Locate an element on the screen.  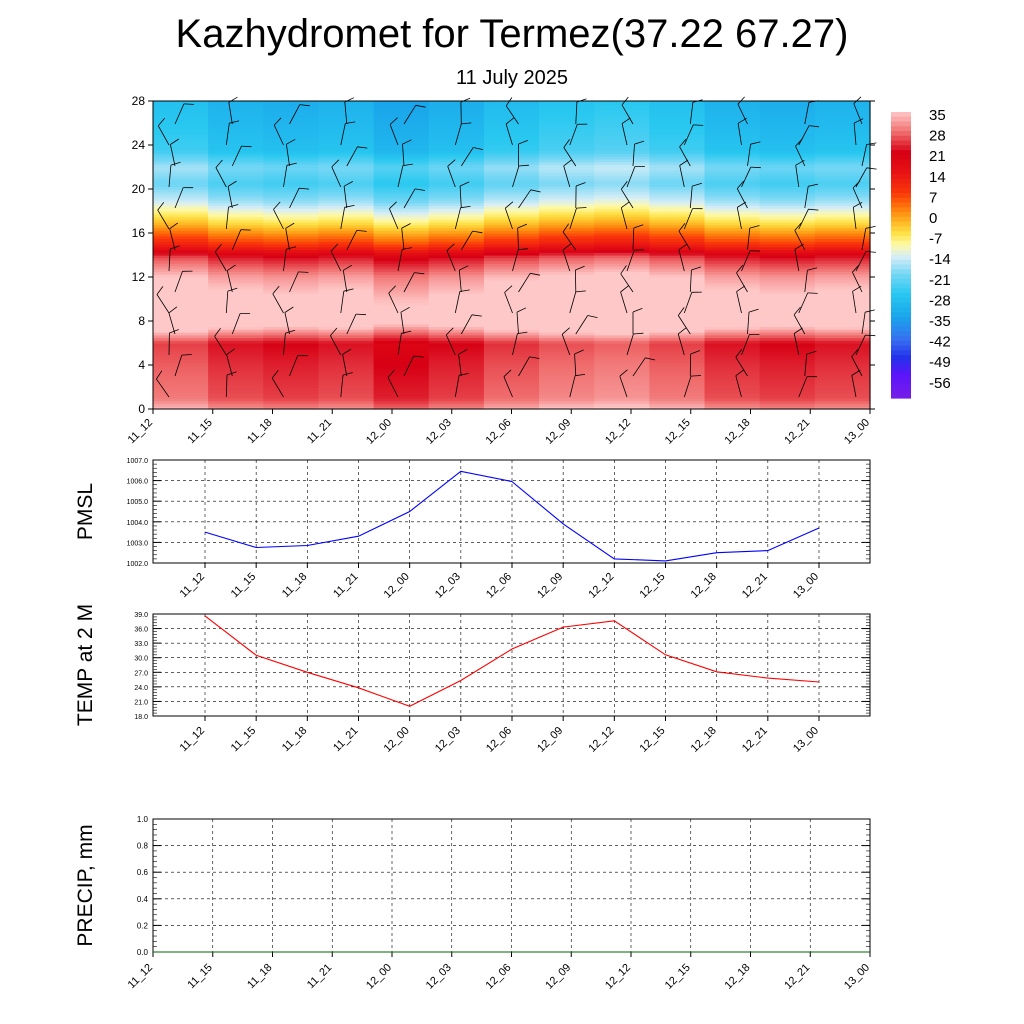
x-tick-label: 12_12 is located at coordinates (601, 586).